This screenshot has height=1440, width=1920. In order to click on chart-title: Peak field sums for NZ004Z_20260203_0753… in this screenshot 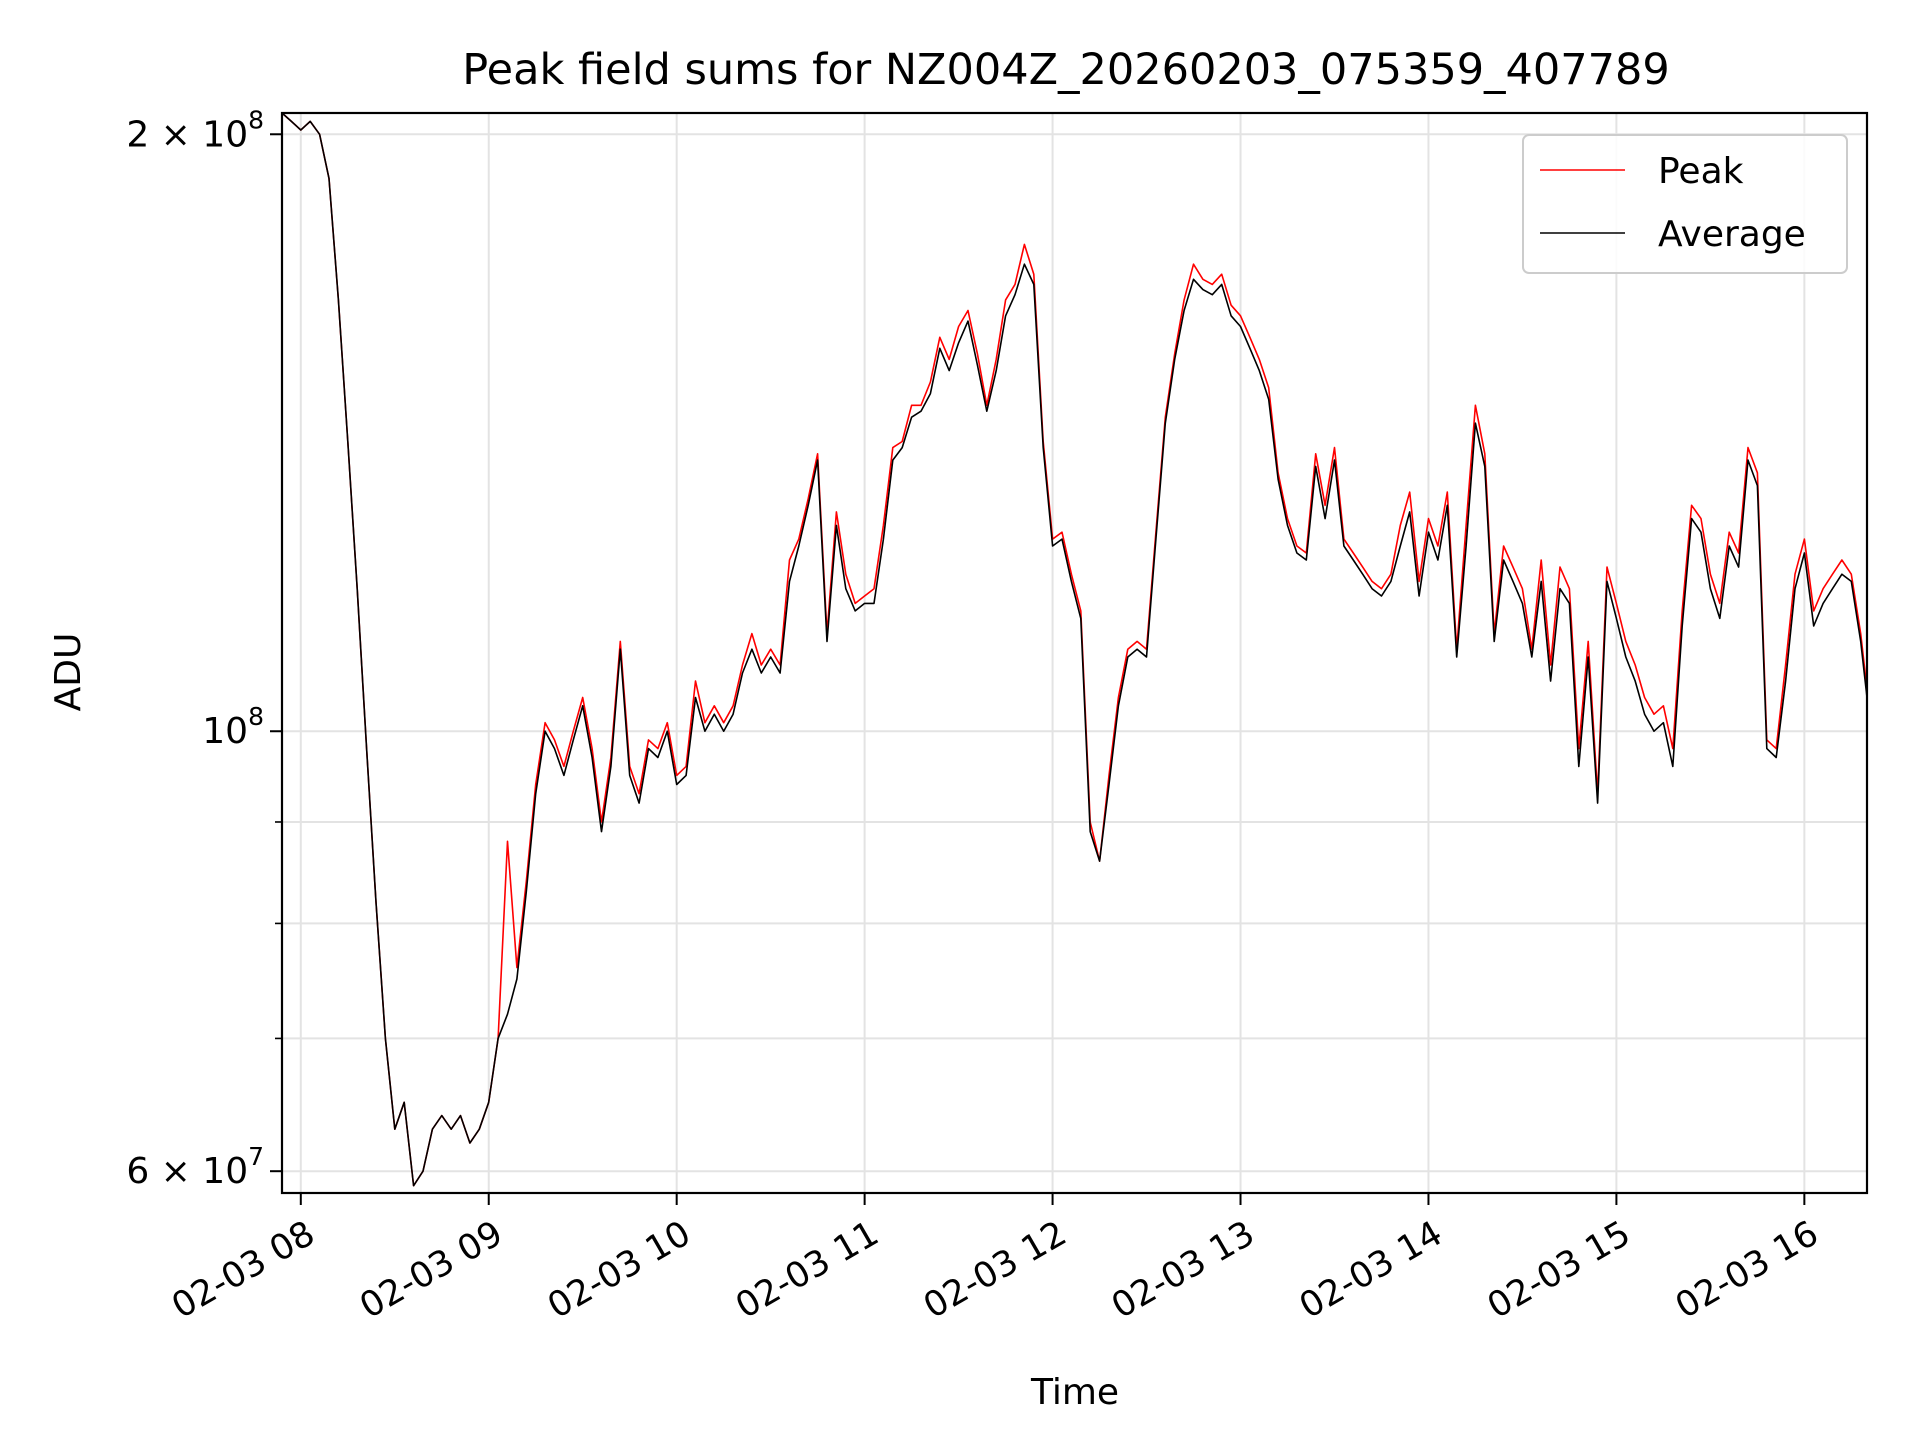, I will do `click(1065, 70)`.